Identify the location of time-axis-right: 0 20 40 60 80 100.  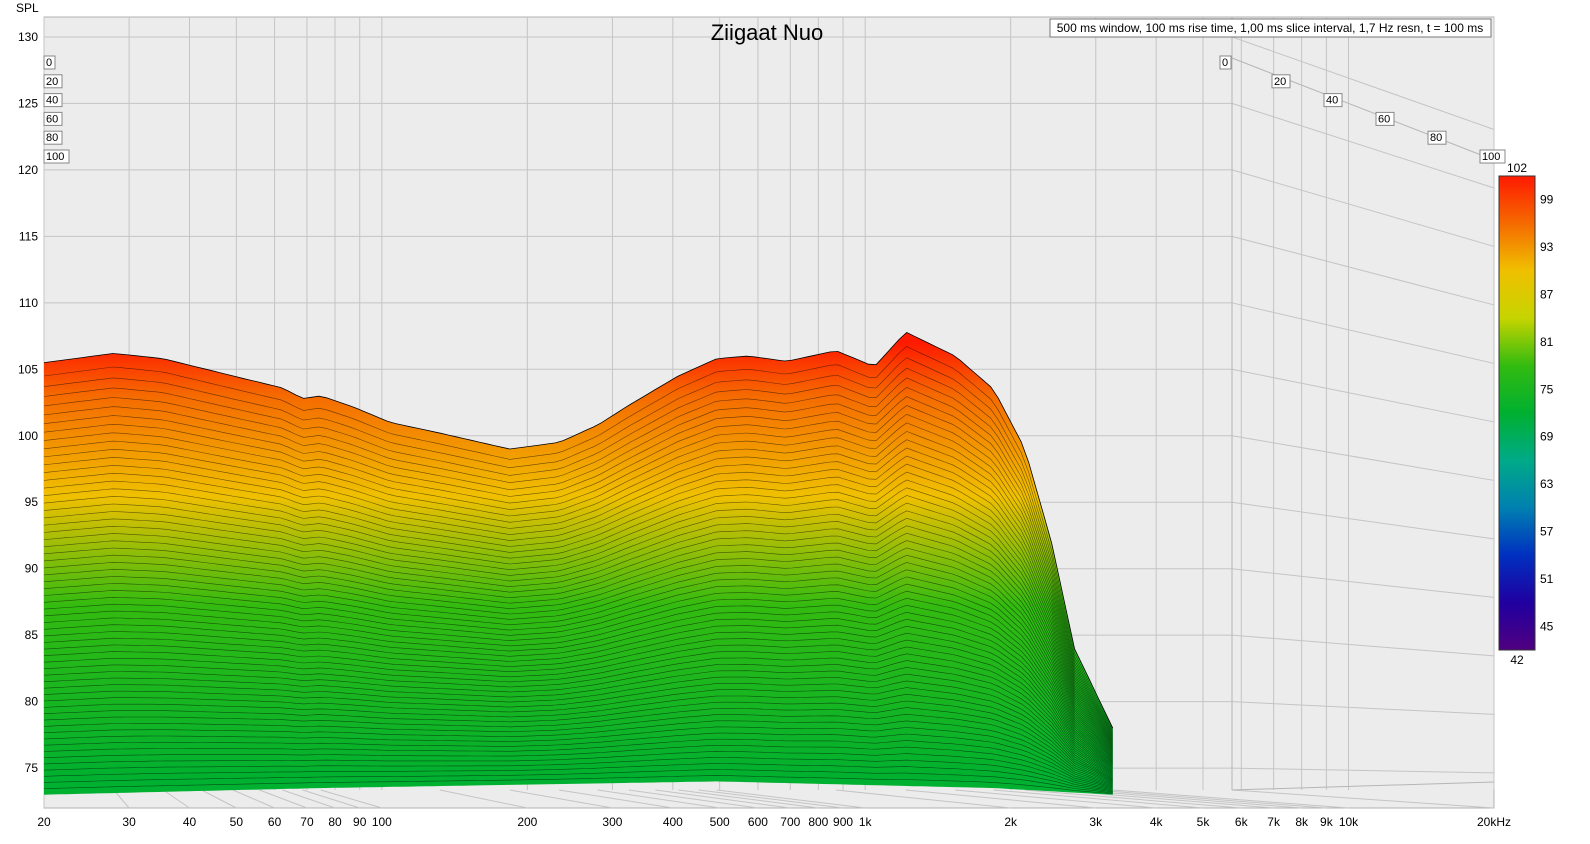
(1362, 109).